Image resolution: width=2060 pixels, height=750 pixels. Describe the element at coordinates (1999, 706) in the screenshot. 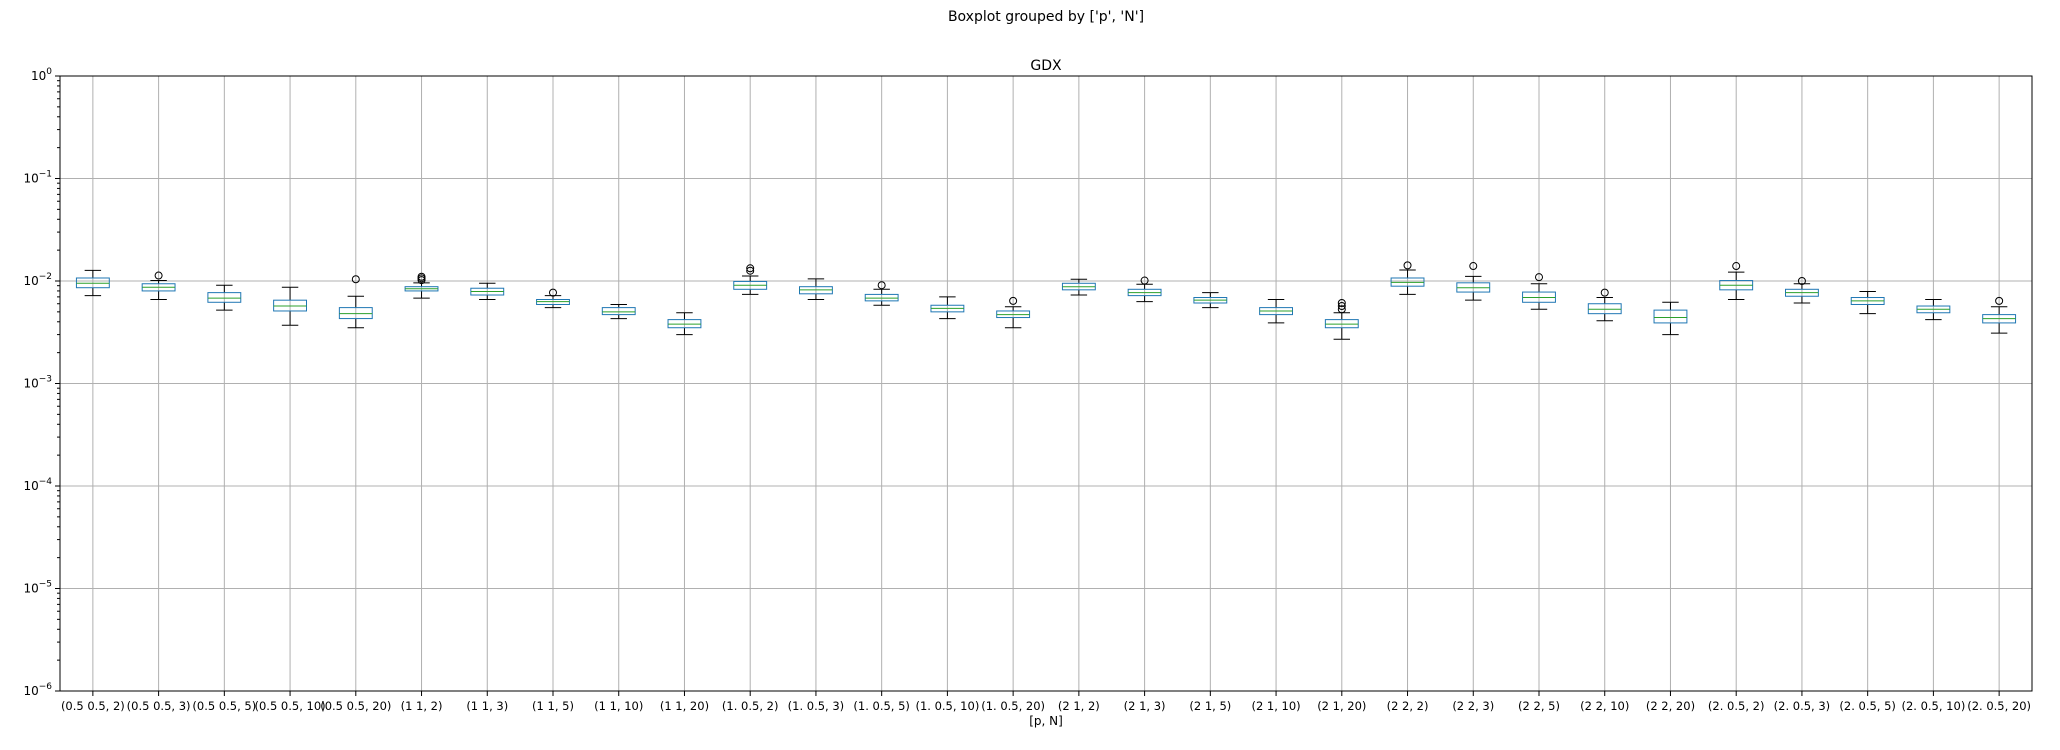

I see `x-tick-label: (2. 0.5, 20)` at that location.